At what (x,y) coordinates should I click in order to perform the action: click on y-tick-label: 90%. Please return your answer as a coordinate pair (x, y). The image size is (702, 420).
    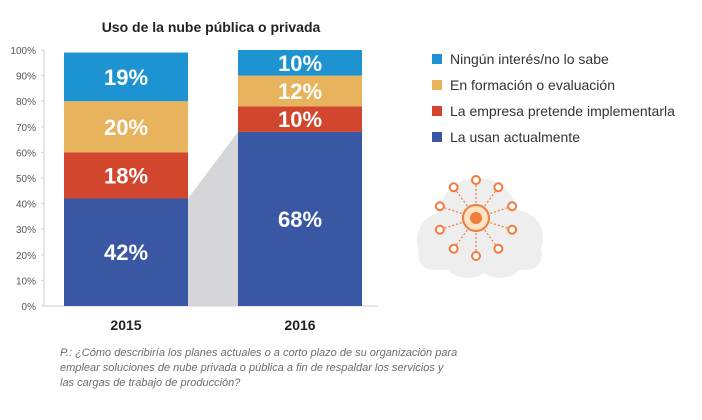
    Looking at the image, I should click on (26, 77).